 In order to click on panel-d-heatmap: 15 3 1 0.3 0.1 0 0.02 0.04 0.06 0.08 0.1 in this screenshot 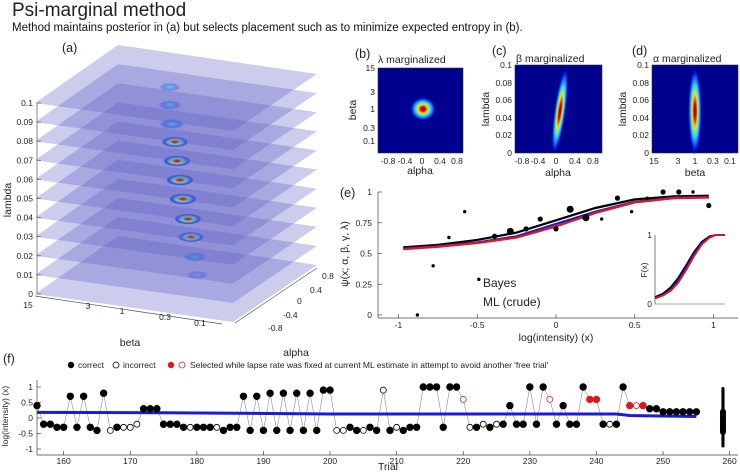, I will do `click(685, 113)`.